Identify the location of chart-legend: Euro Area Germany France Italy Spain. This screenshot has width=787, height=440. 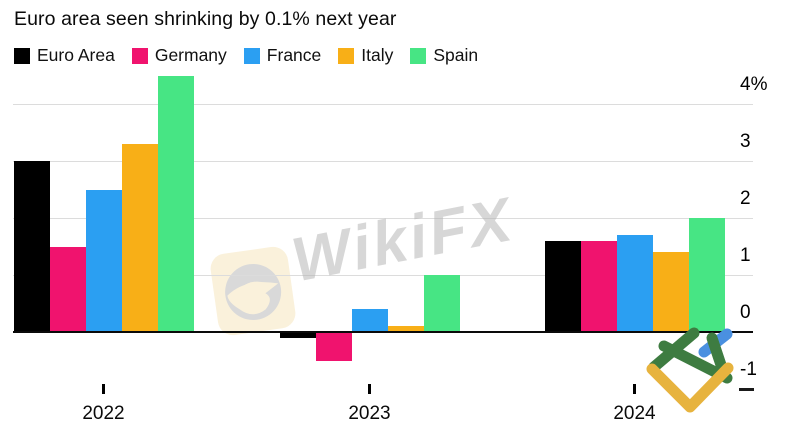
(246, 55).